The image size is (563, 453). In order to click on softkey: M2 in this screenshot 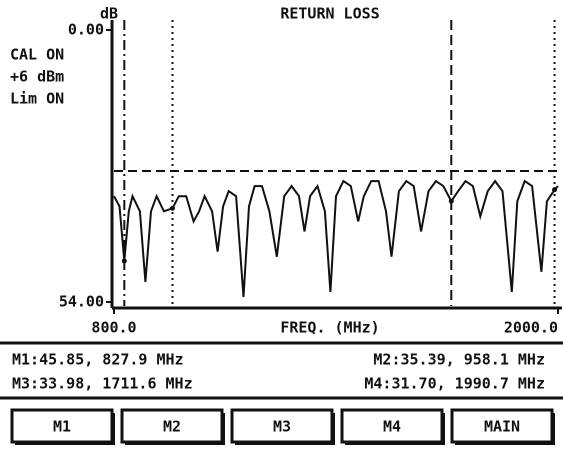, I will do `click(172, 426)`.